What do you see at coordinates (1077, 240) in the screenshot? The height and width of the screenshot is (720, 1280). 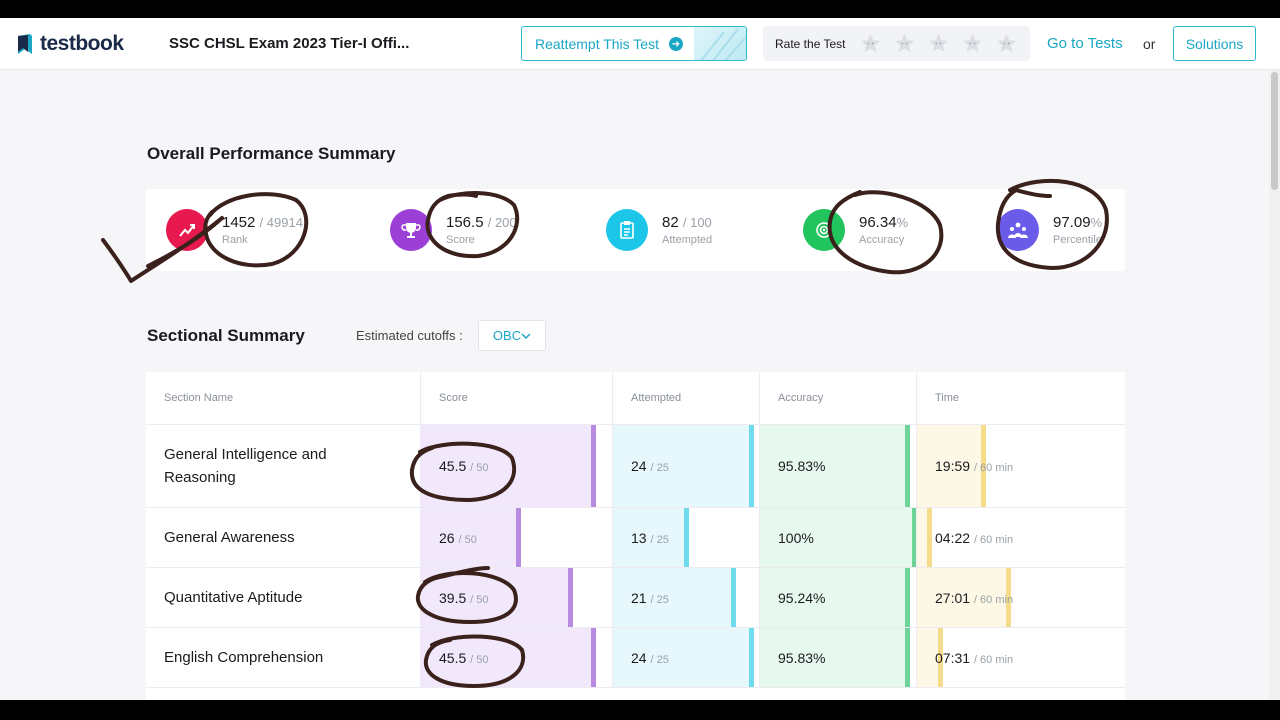 I see `percentile-label: Percentile` at bounding box center [1077, 240].